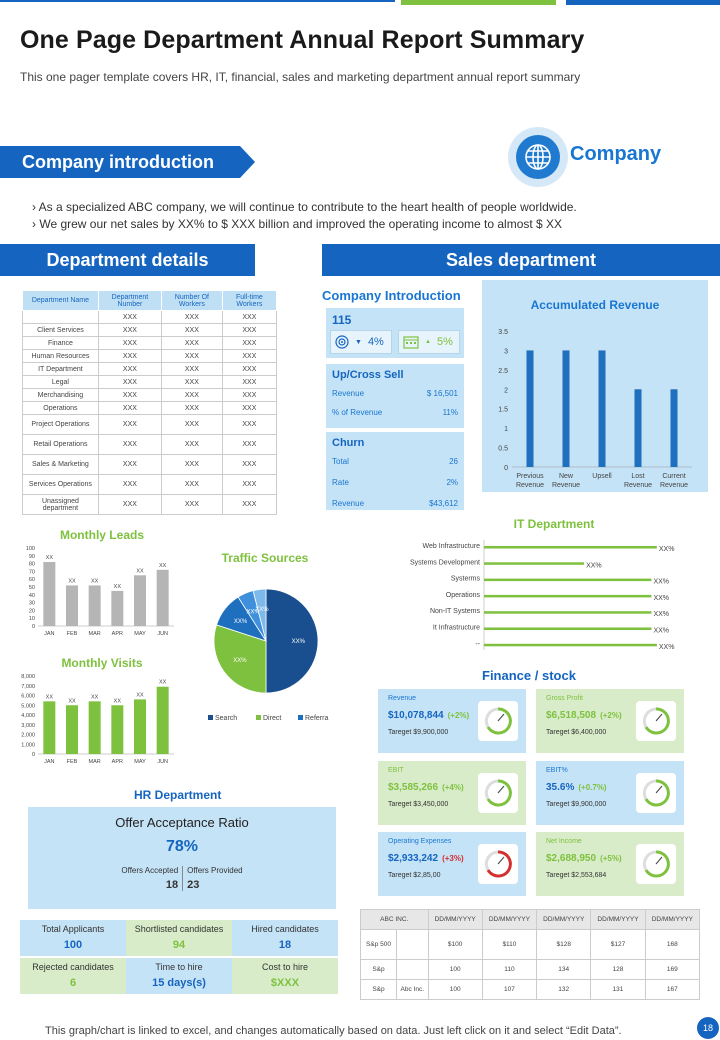 This screenshot has height=1040, width=720. Describe the element at coordinates (60, 369) in the screenshot. I see `table-cell: IT Department` at that location.